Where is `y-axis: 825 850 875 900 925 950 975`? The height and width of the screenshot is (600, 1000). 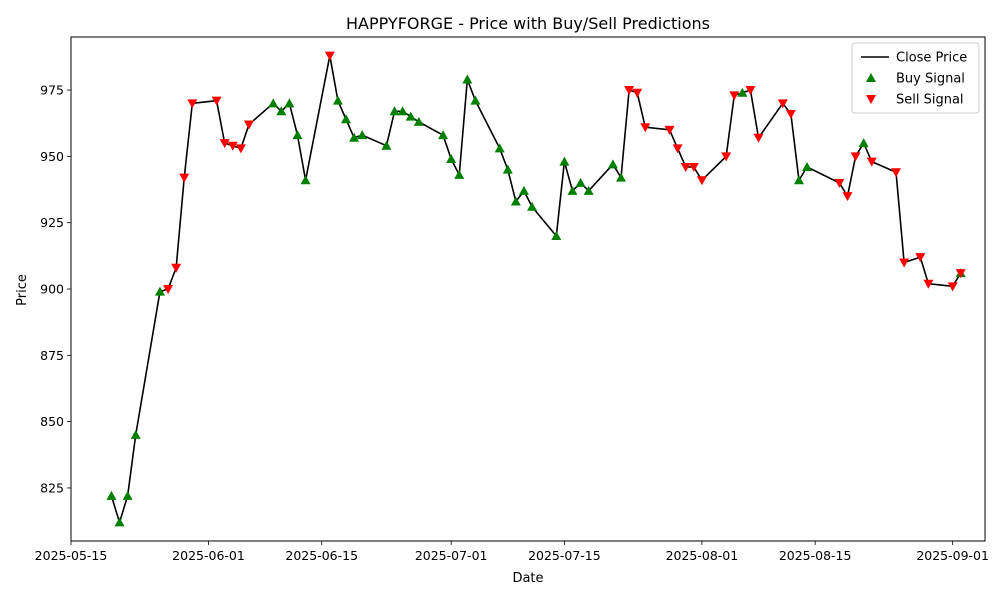 y-axis: 825 850 875 900 925 950 975 is located at coordinates (55, 289).